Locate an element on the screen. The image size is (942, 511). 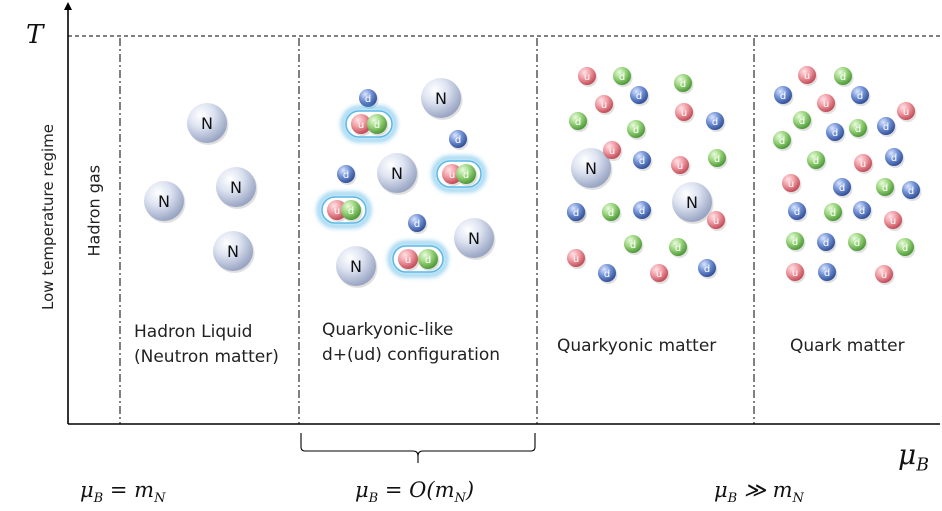
mu-order-mN: μB = O(mN) is located at coordinates (414, 492).